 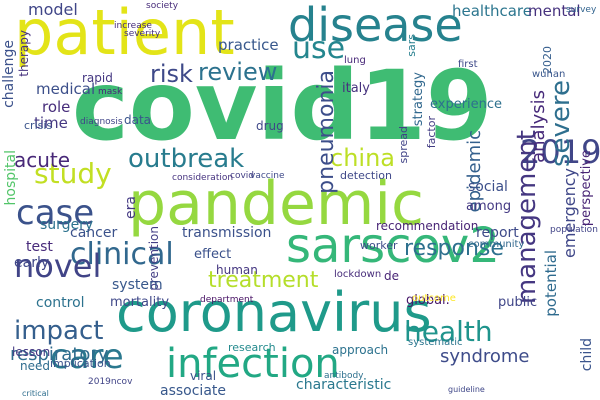 What do you see at coordinates (253, 364) in the screenshot?
I see `word-infection: infection` at bounding box center [253, 364].